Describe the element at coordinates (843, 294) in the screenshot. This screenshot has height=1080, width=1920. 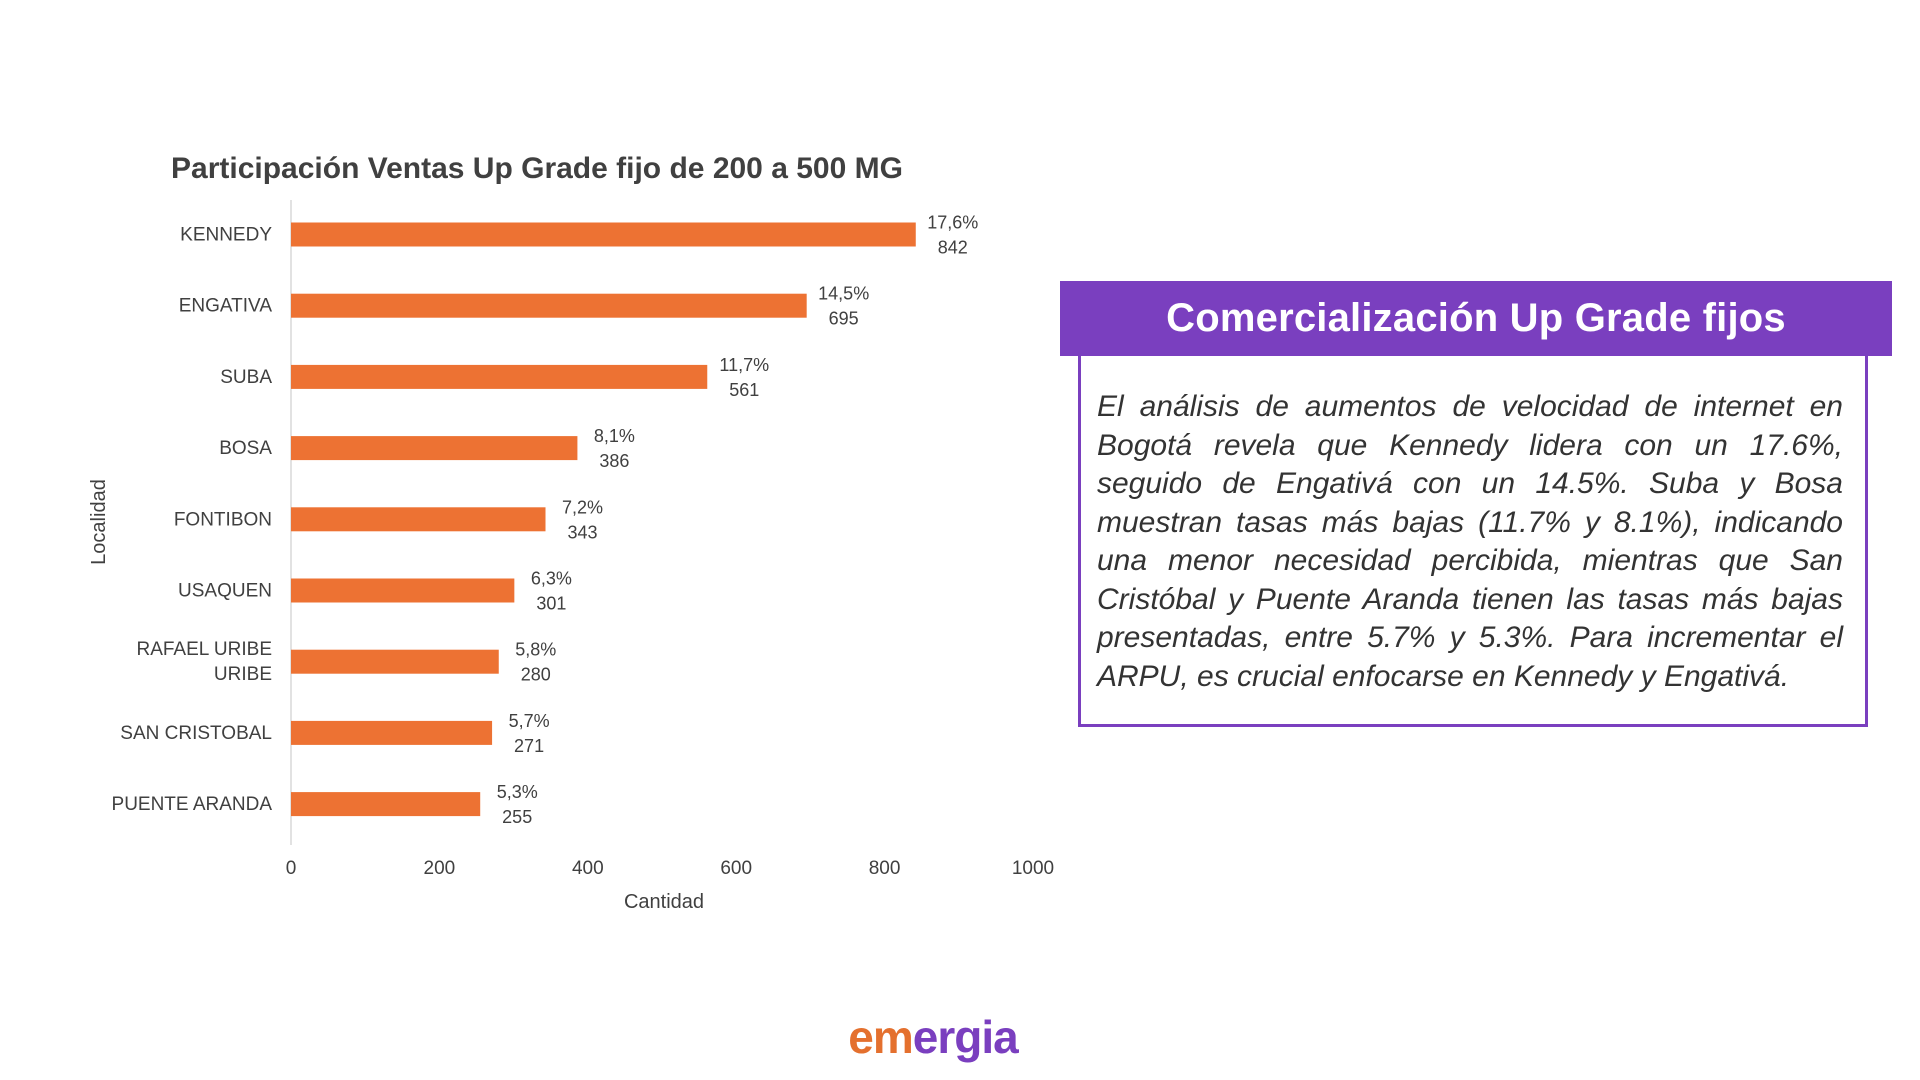
I see `percent-label-engativa: 14,5%` at that location.